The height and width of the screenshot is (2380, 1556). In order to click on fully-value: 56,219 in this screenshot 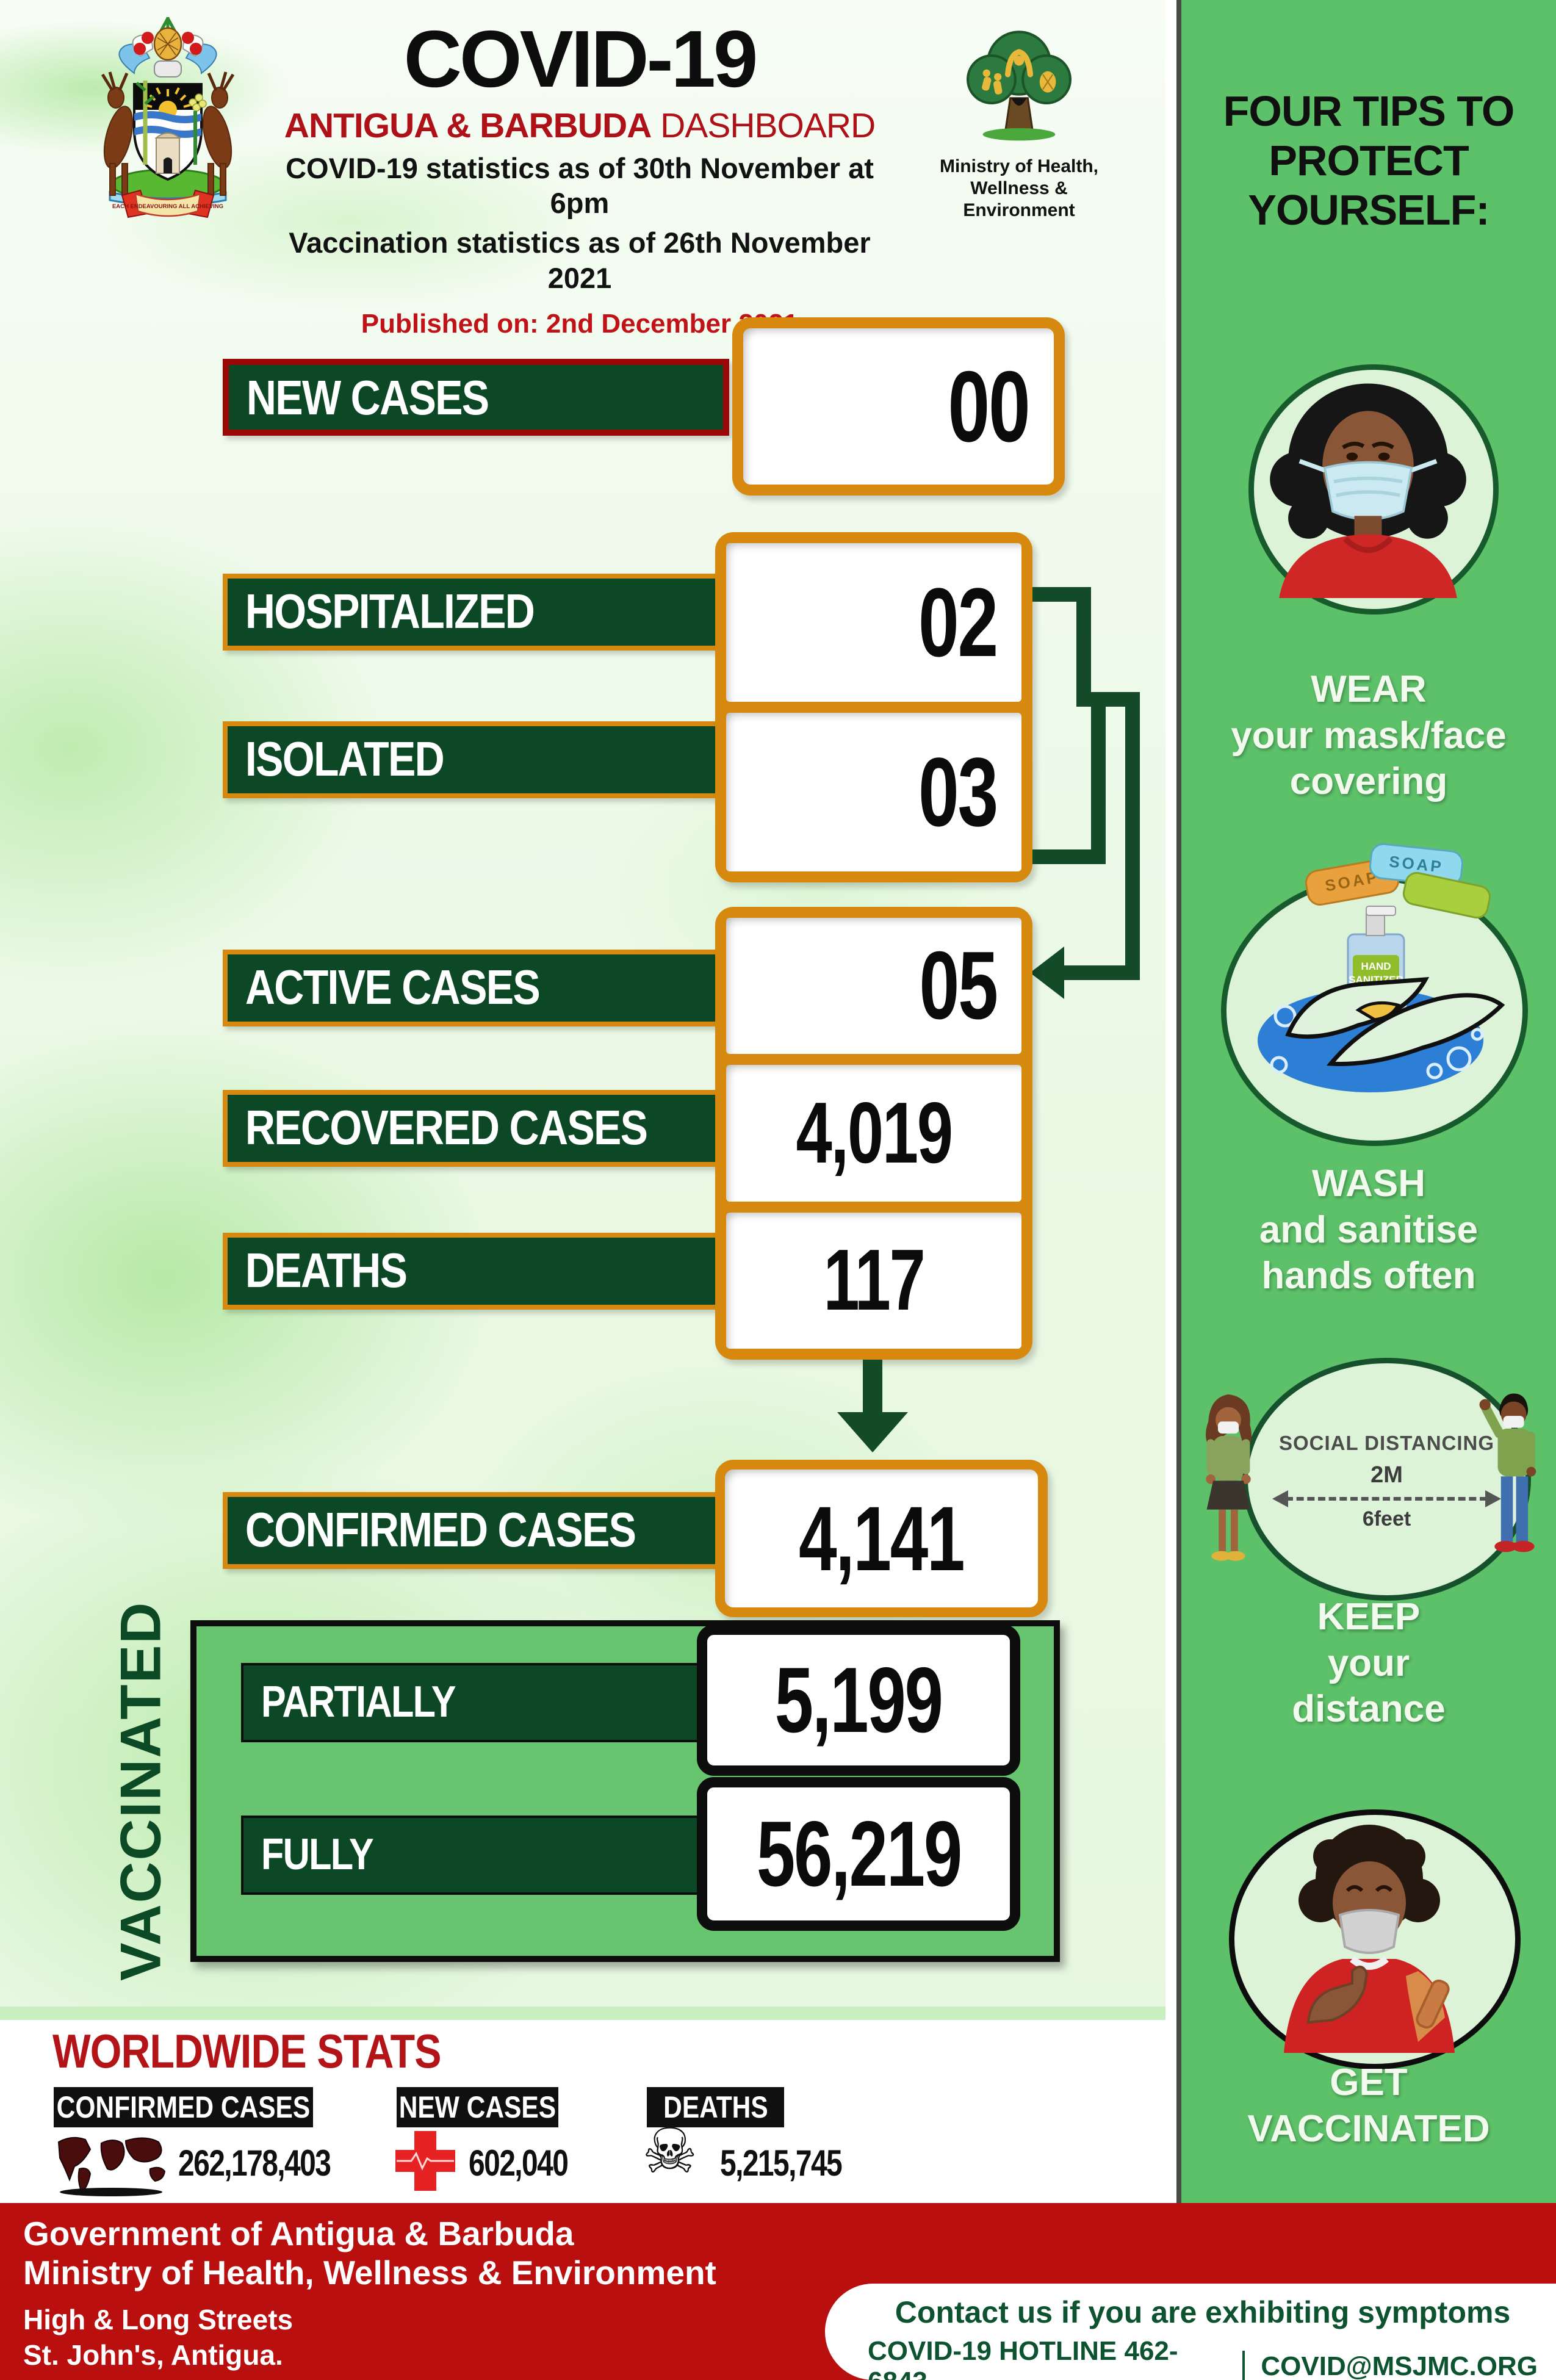, I will do `click(859, 1853)`.